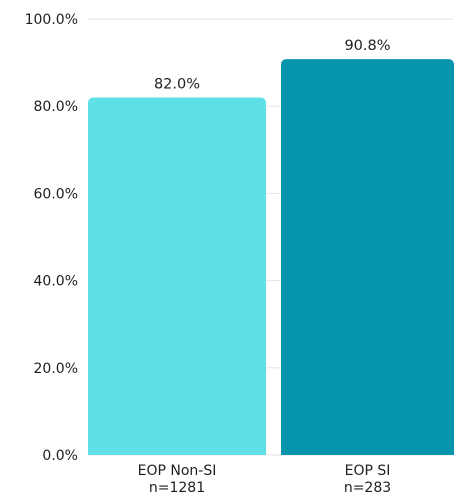 The width and height of the screenshot is (454, 502). I want to click on y-tick-label: 80.0%, so click(56, 107).